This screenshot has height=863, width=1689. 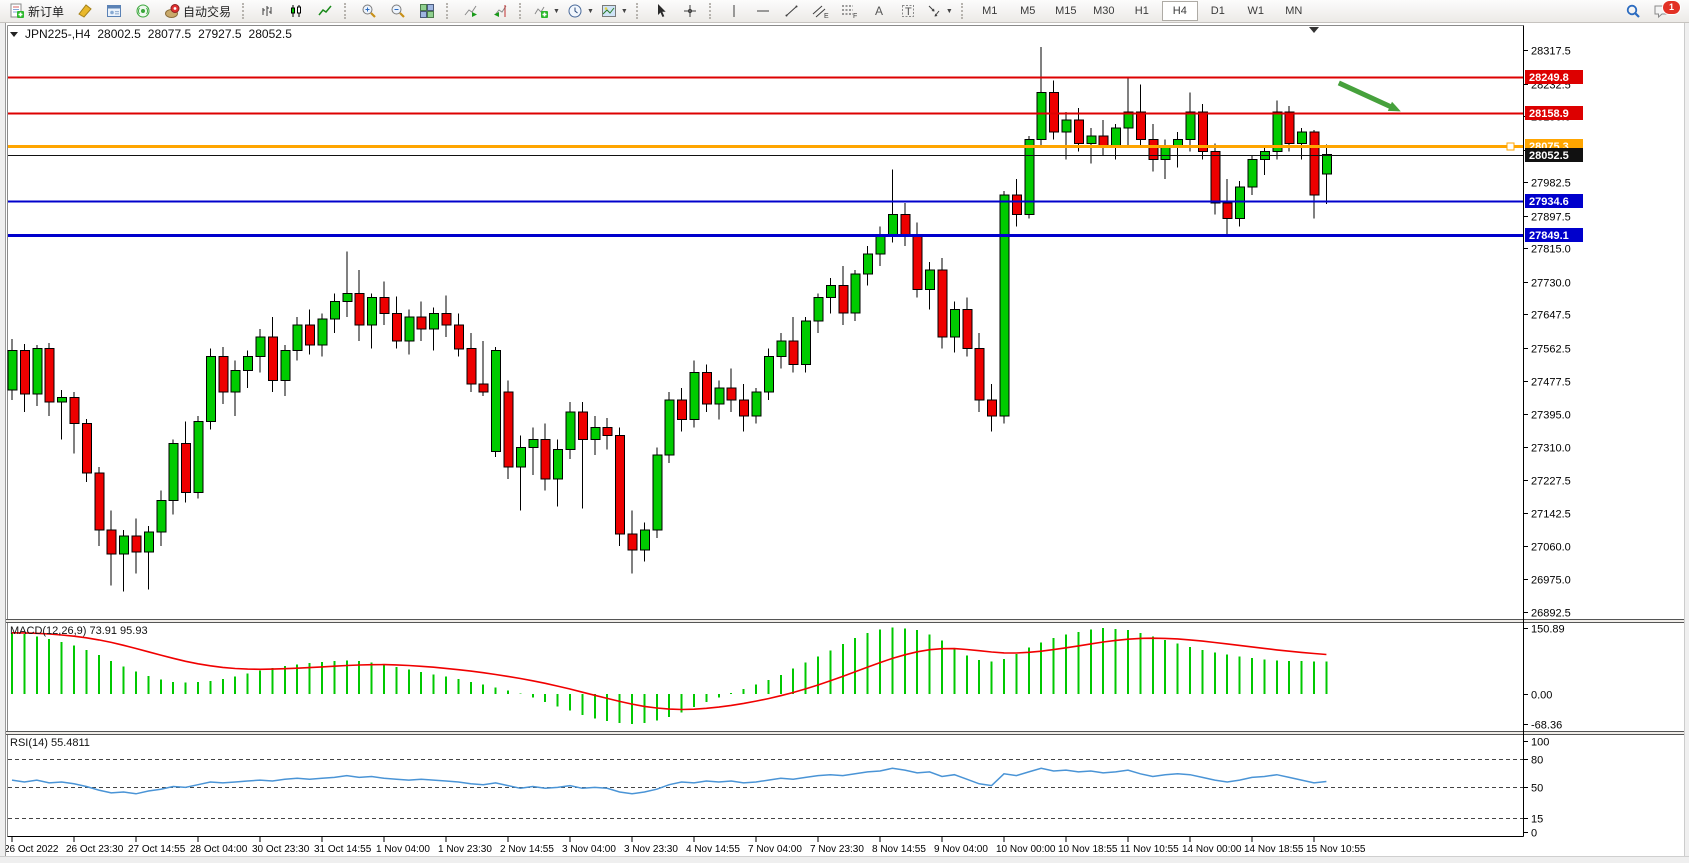 What do you see at coordinates (690, 11) in the screenshot?
I see `crosshair-button` at bounding box center [690, 11].